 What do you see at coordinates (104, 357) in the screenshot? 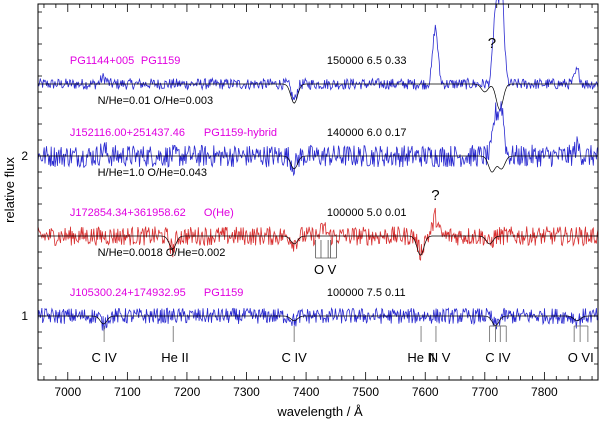
I see `line-id-label-0: C IV` at bounding box center [104, 357].